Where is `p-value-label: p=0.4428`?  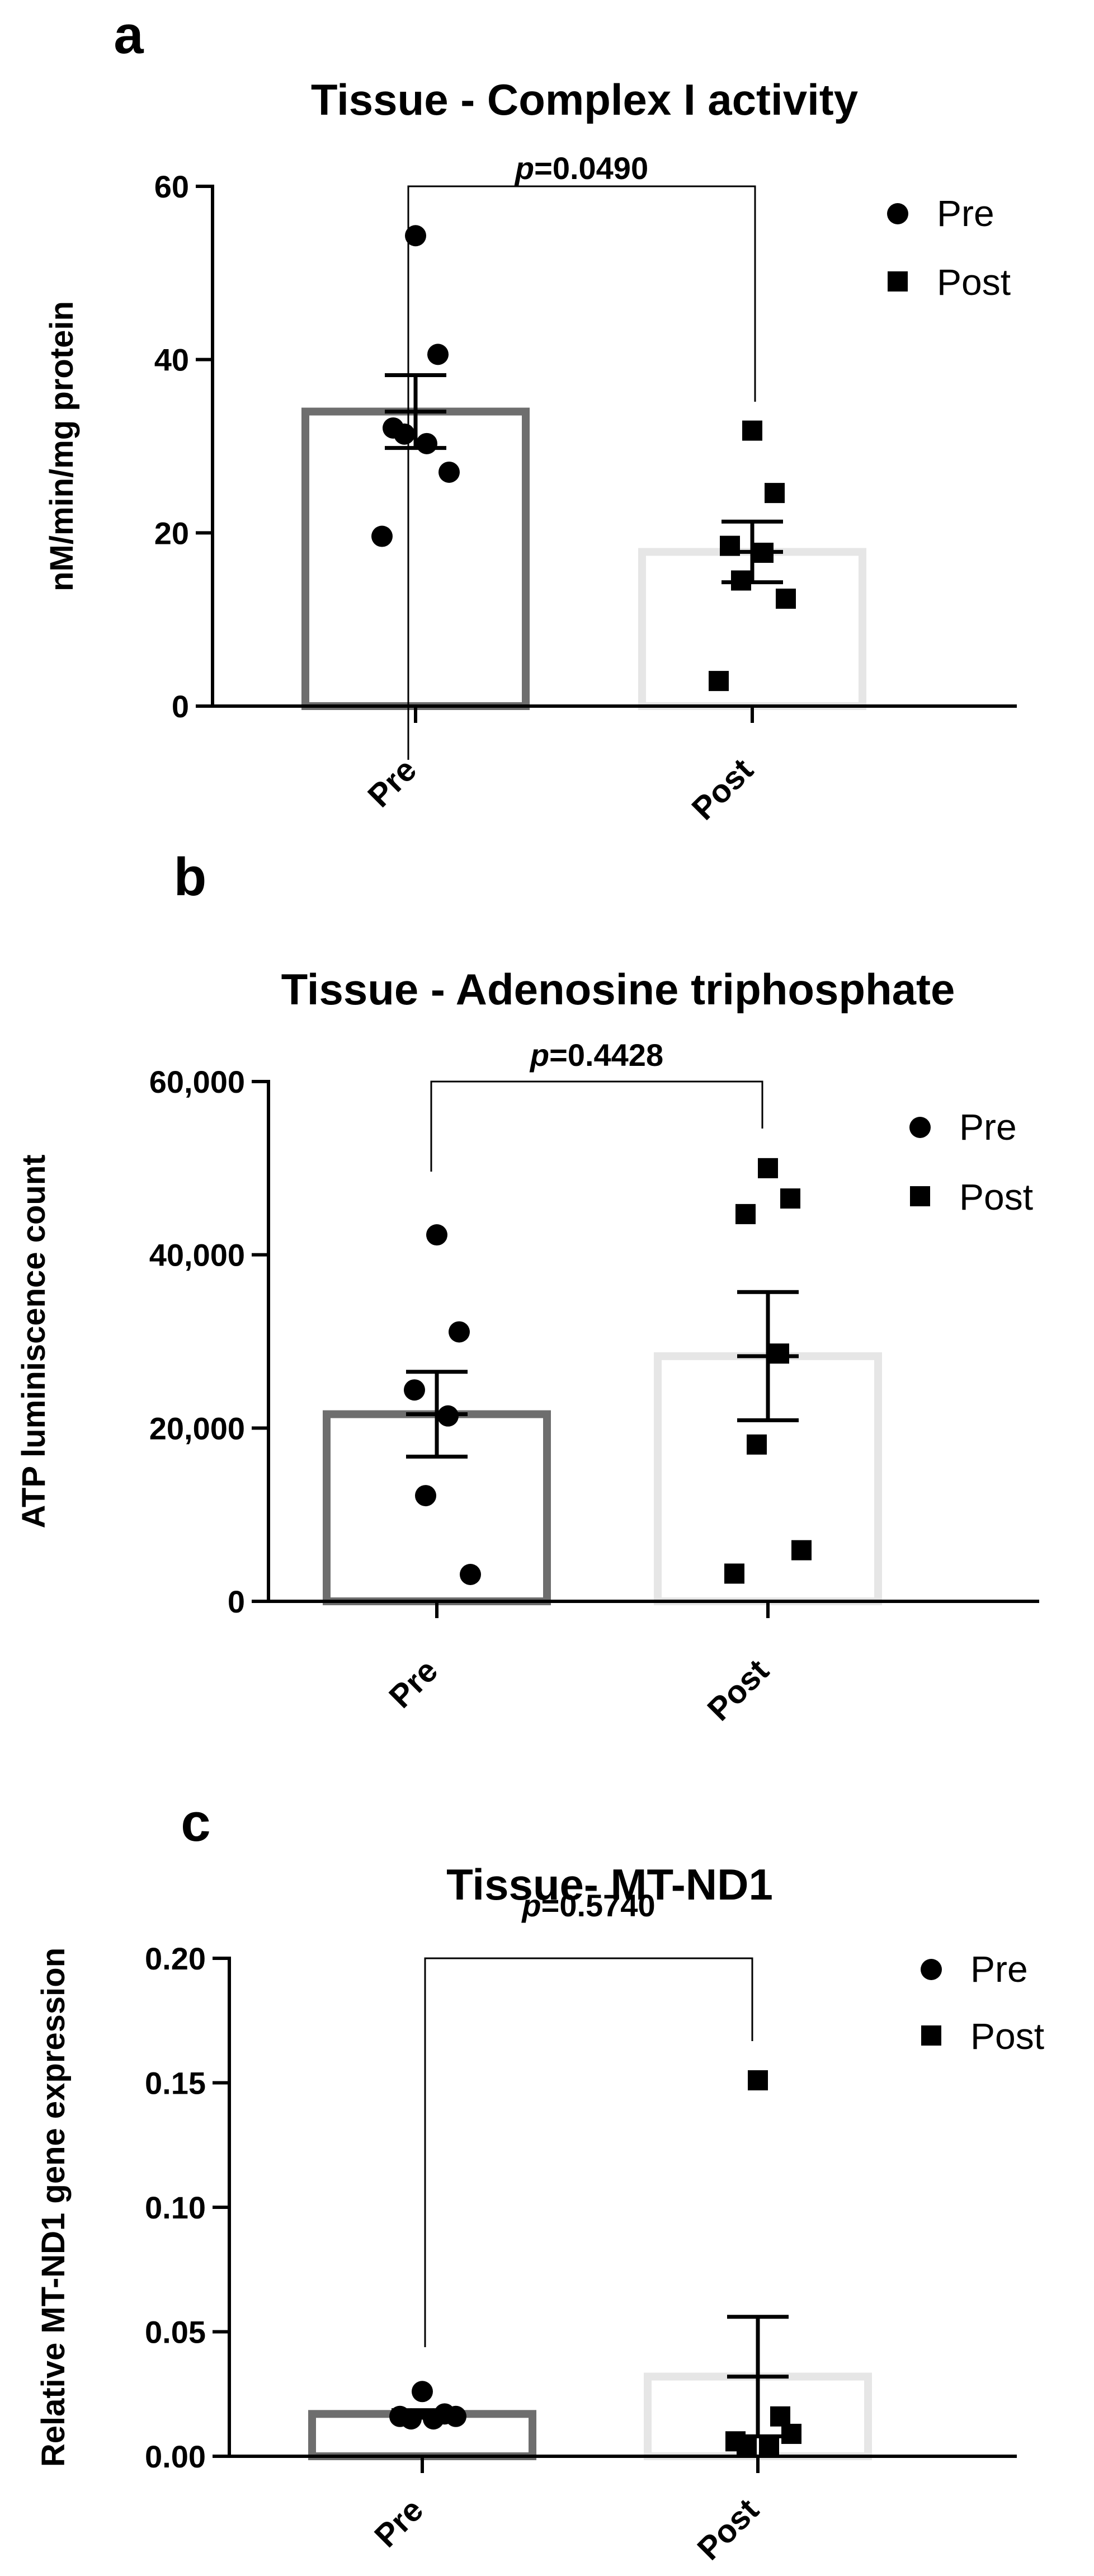 p-value-label: p=0.4428 is located at coordinates (596, 1055).